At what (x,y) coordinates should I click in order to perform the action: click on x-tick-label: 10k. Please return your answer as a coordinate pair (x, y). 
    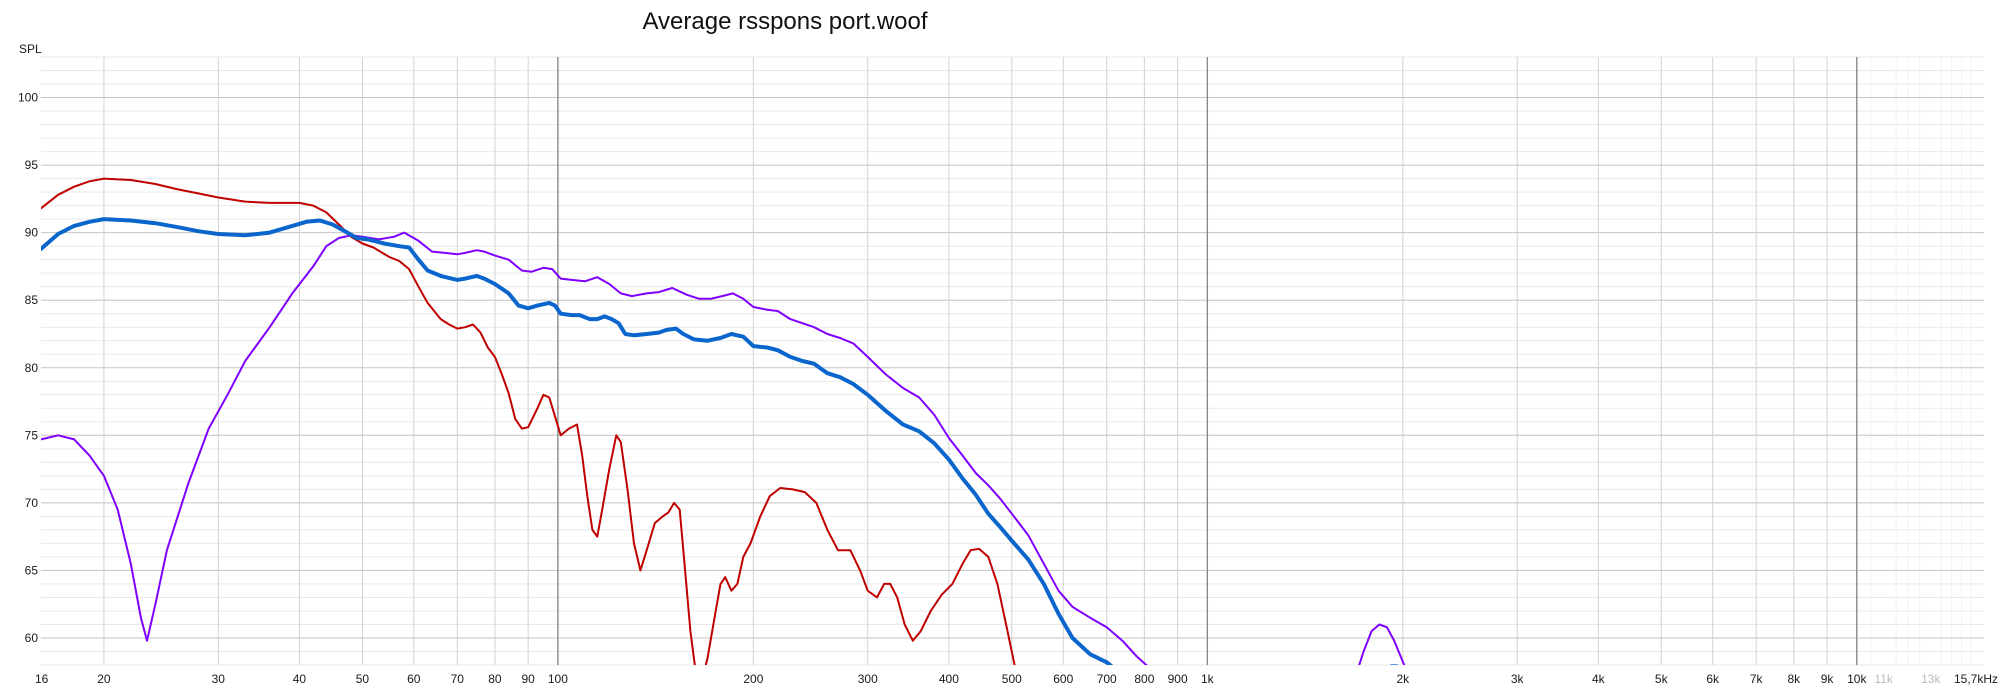
    Looking at the image, I should click on (1857, 679).